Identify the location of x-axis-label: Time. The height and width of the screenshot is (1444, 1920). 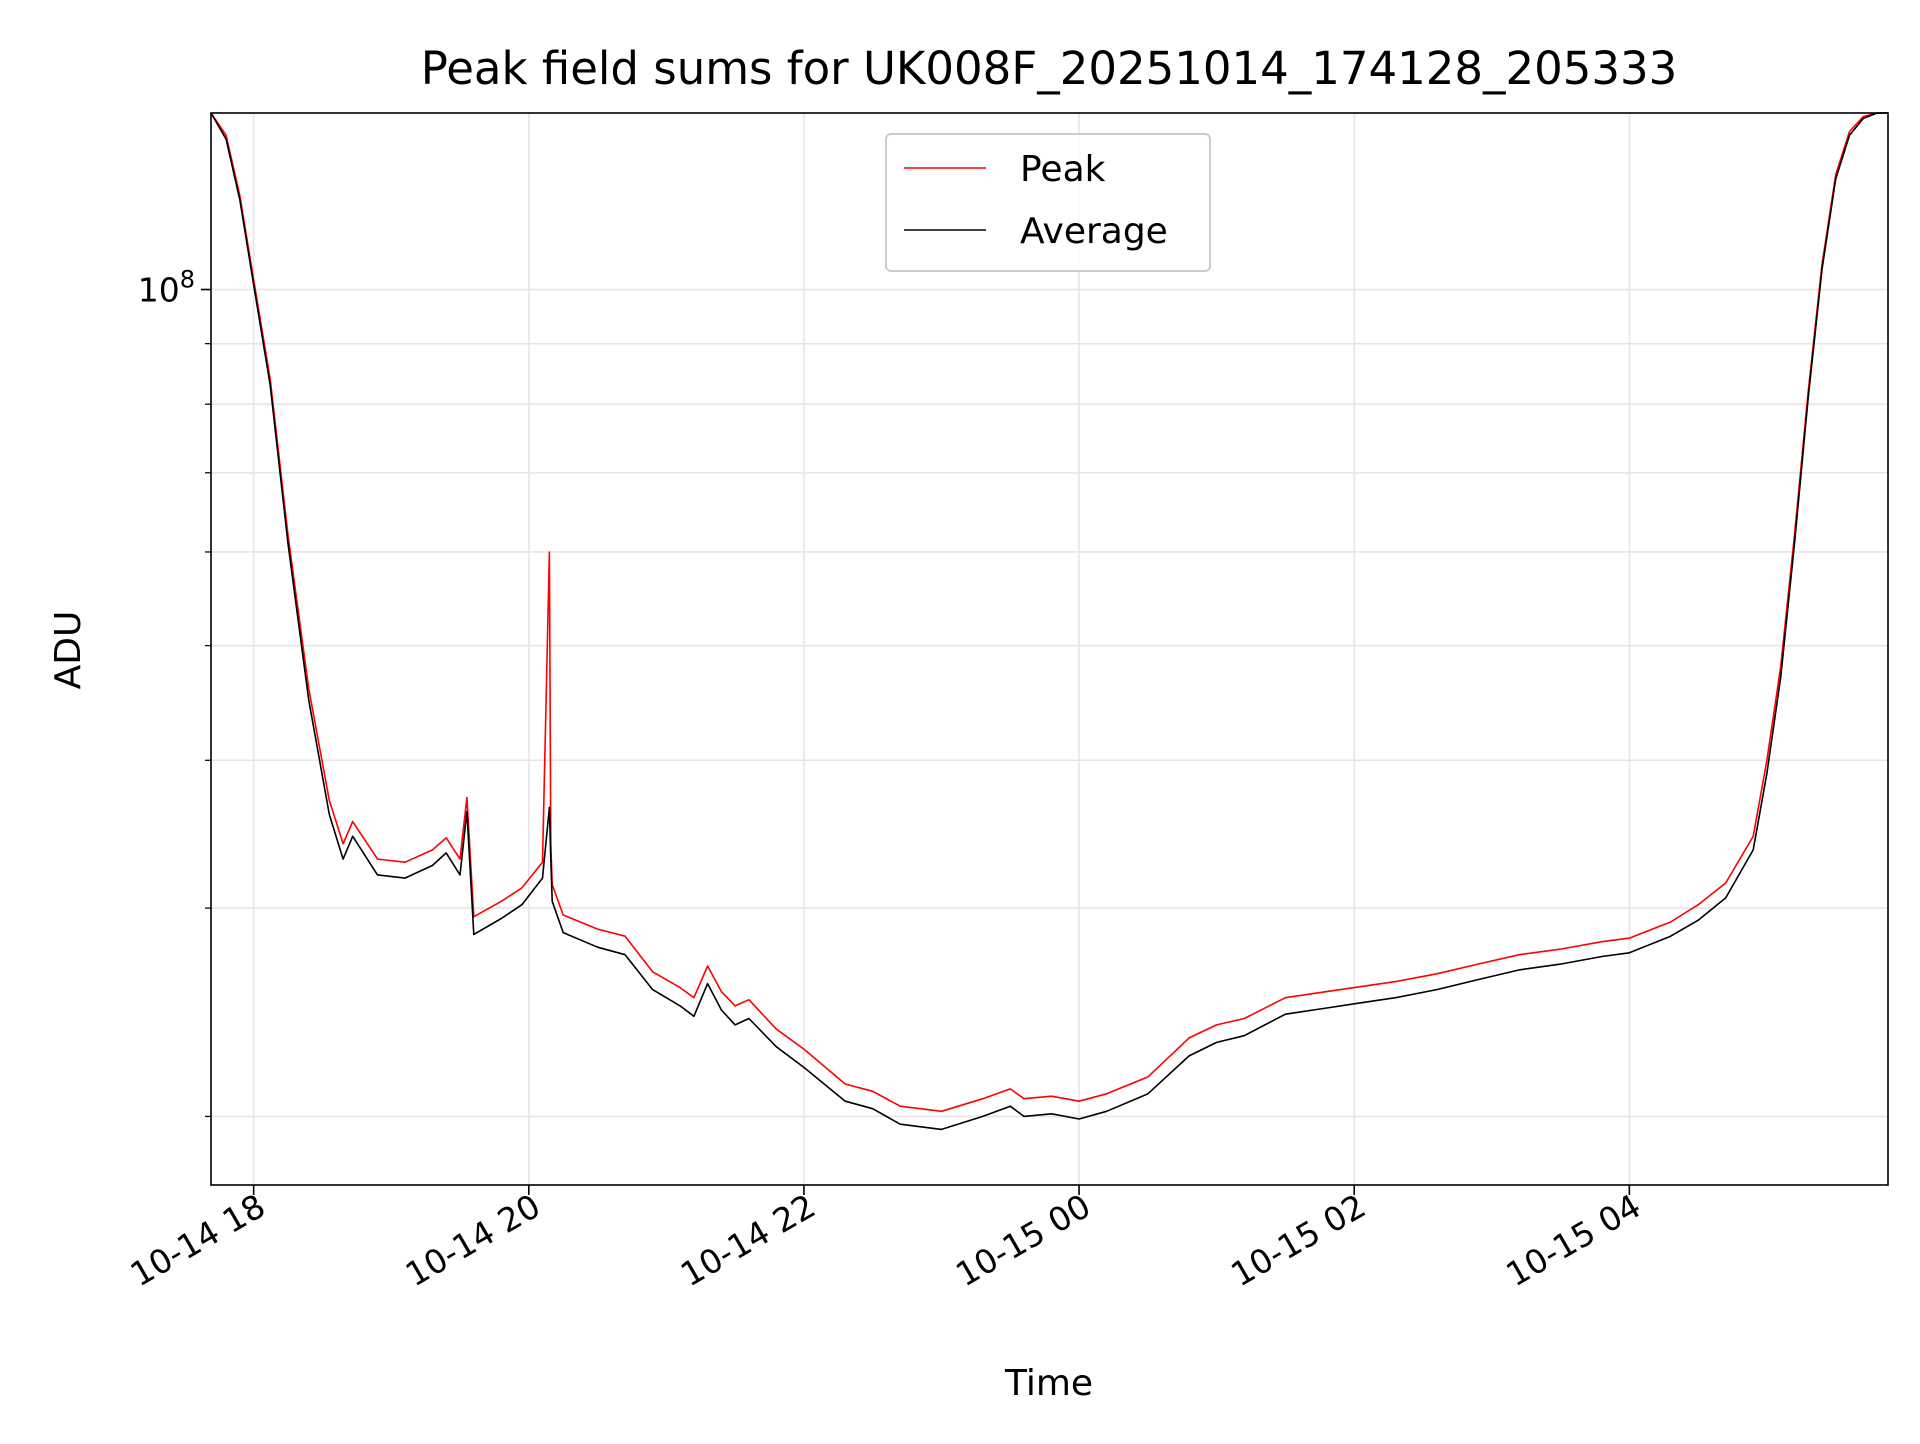
(1048, 1383).